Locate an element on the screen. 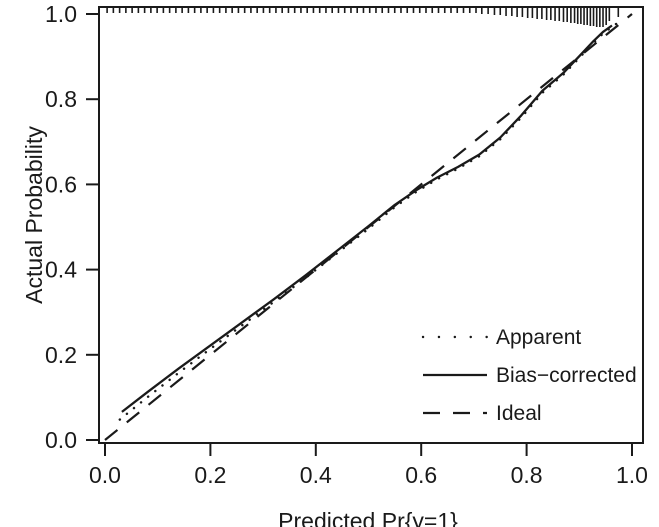 The height and width of the screenshot is (527, 659). y-tick-label: 0.8 is located at coordinates (61, 99).